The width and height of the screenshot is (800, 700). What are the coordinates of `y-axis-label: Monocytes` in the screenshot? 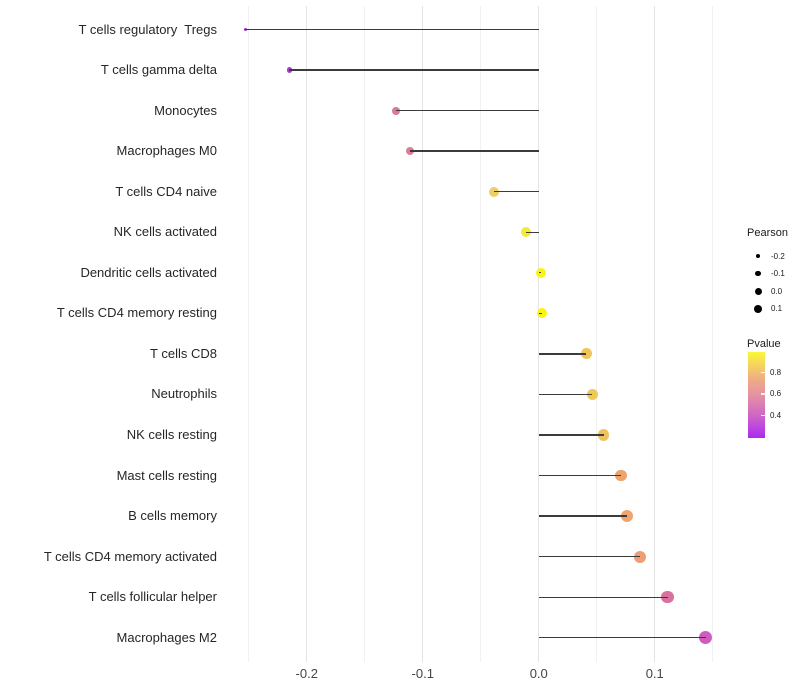 It's located at (185, 110).